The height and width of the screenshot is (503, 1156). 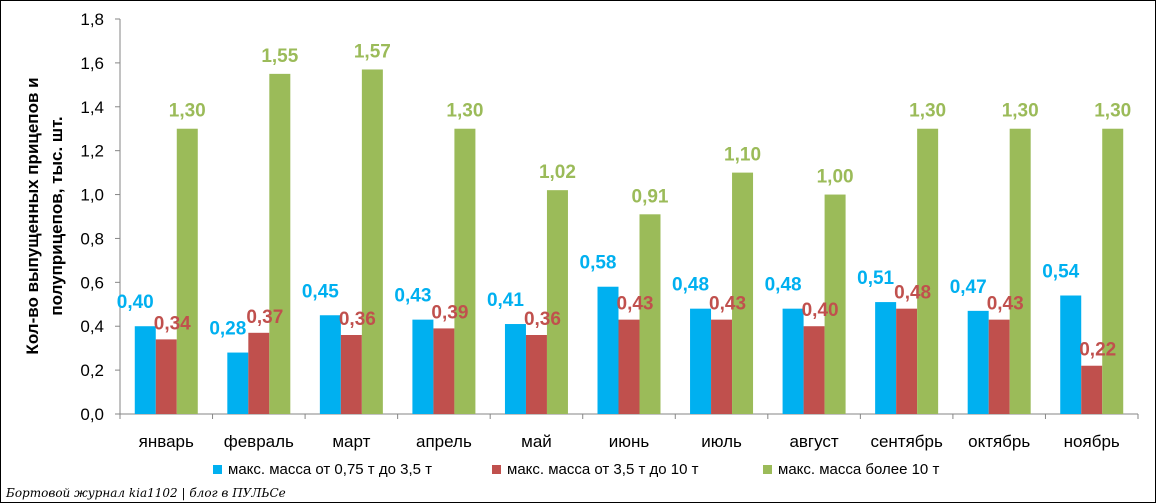 I want to click on x-tick-label: сентябрь, so click(x=906, y=441).